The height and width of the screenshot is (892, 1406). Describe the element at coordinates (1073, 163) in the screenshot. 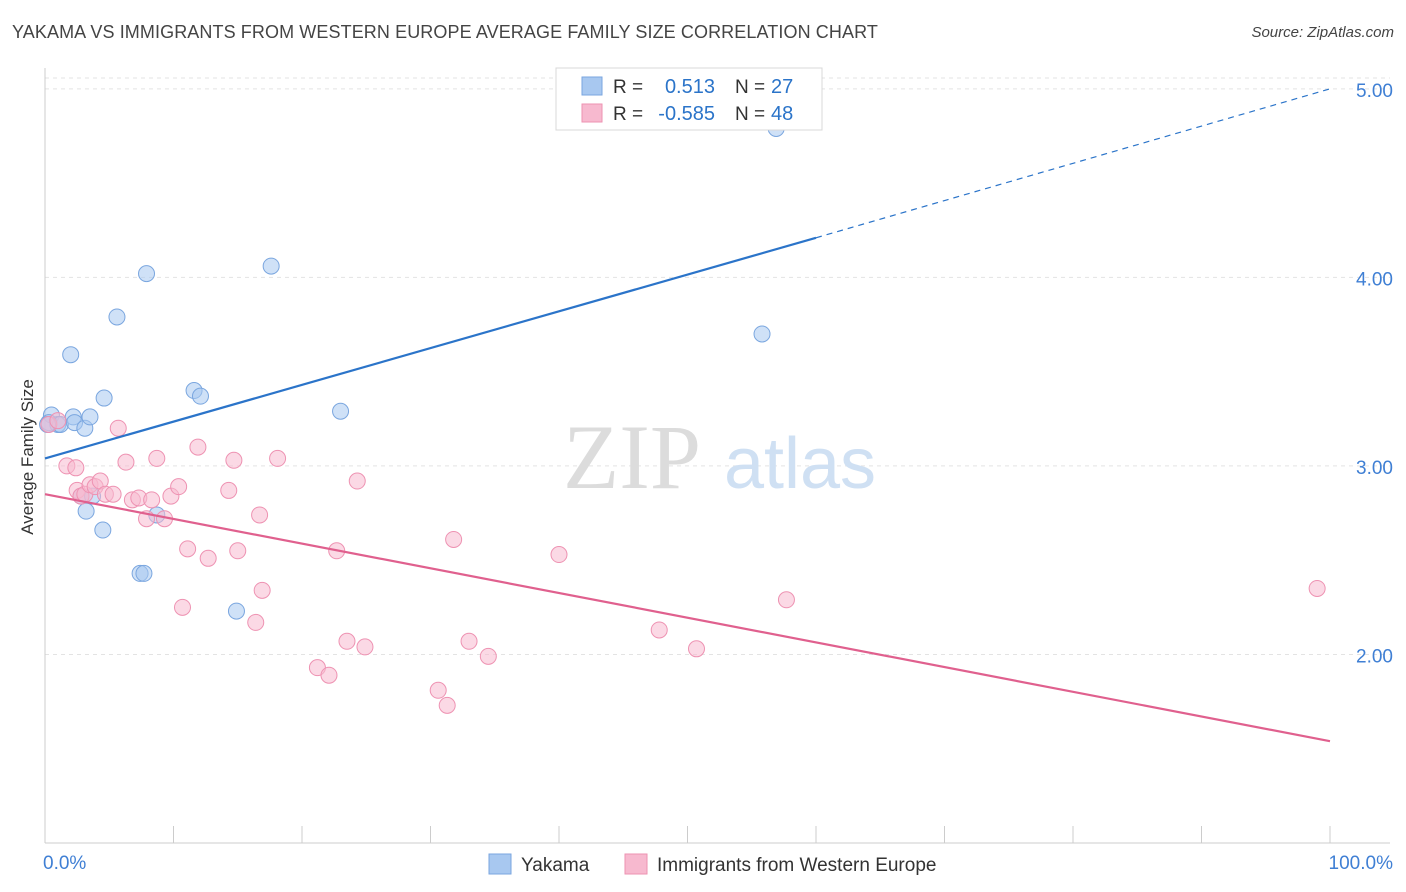

I see `yakama-trendline-extension` at that location.